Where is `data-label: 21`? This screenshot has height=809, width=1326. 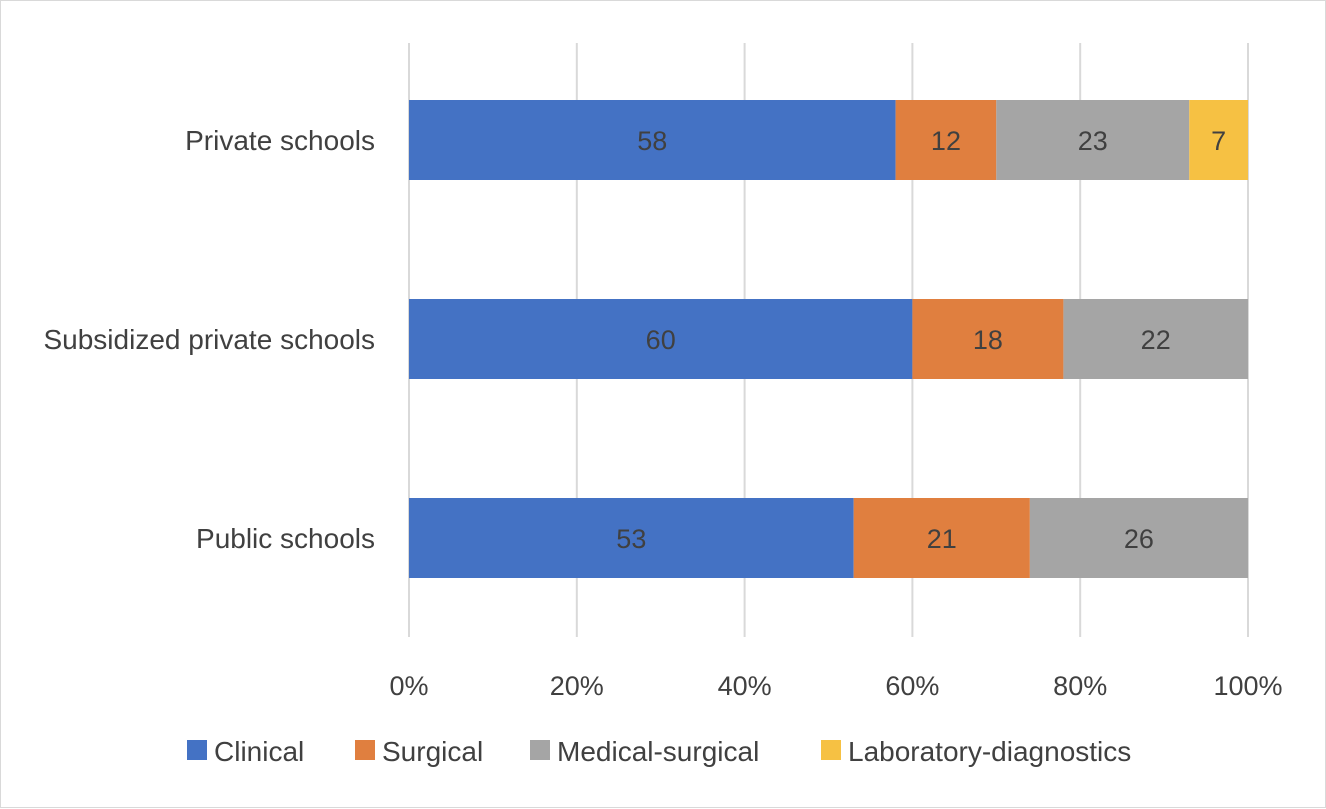 data-label: 21 is located at coordinates (942, 539).